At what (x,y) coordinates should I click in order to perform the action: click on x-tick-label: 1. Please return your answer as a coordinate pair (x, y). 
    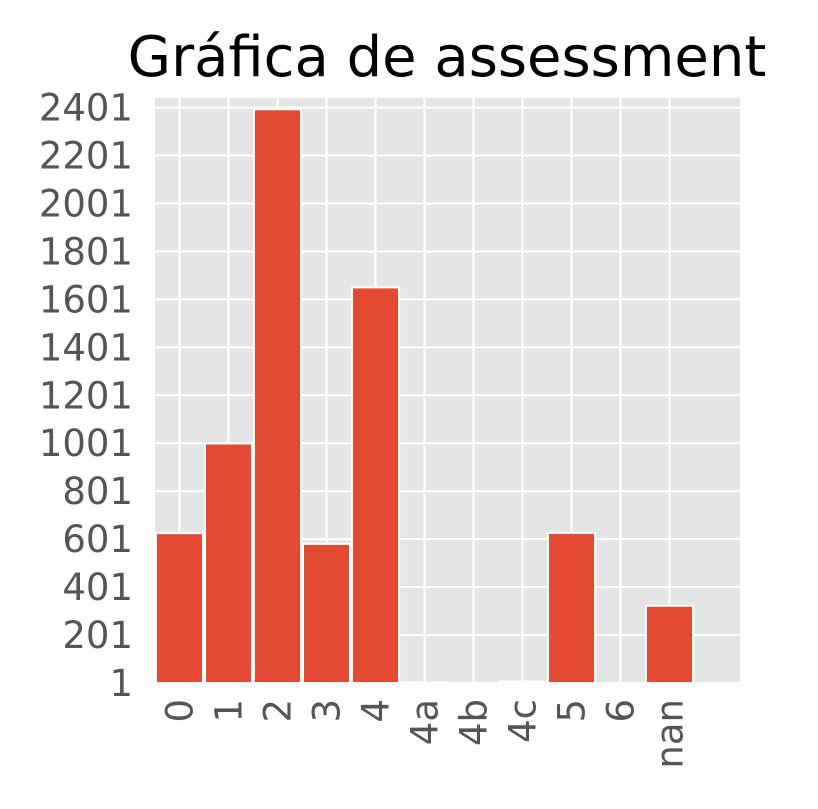
    Looking at the image, I should click on (229, 711).